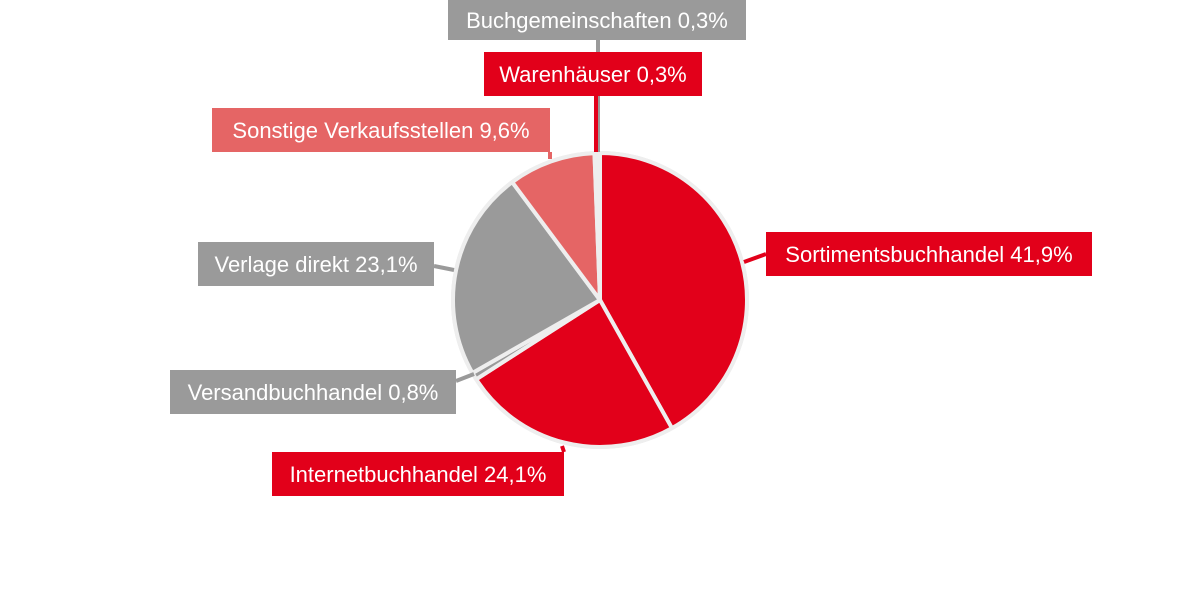 The width and height of the screenshot is (1200, 600). Describe the element at coordinates (444, 268) in the screenshot. I see `leader-line-verlage-direkt` at that location.